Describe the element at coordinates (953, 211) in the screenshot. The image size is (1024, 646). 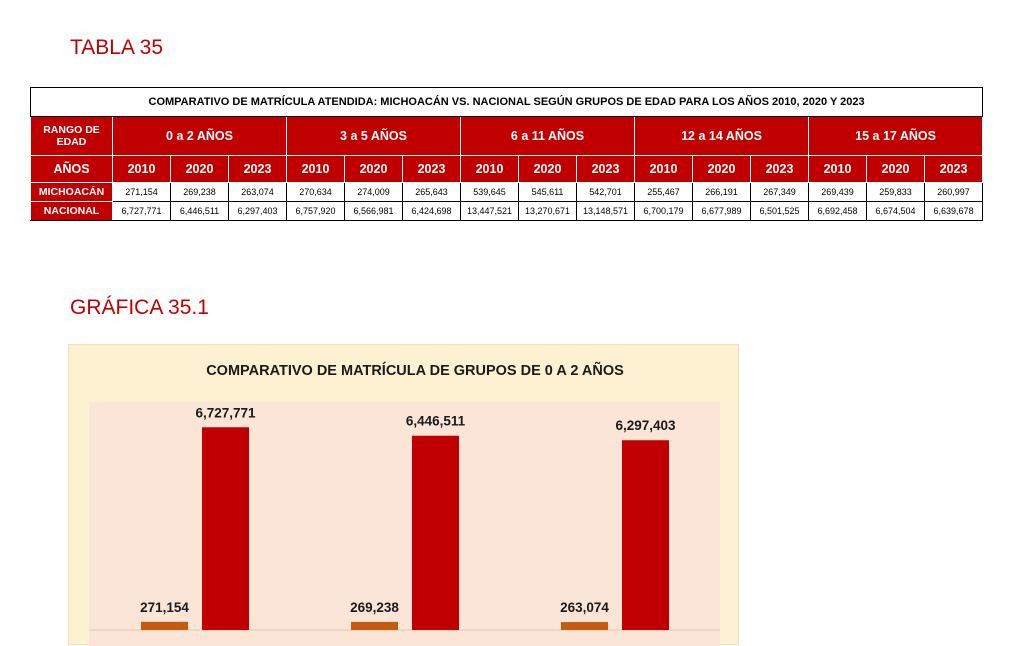
I see `table-cell: 6,639,678` at that location.